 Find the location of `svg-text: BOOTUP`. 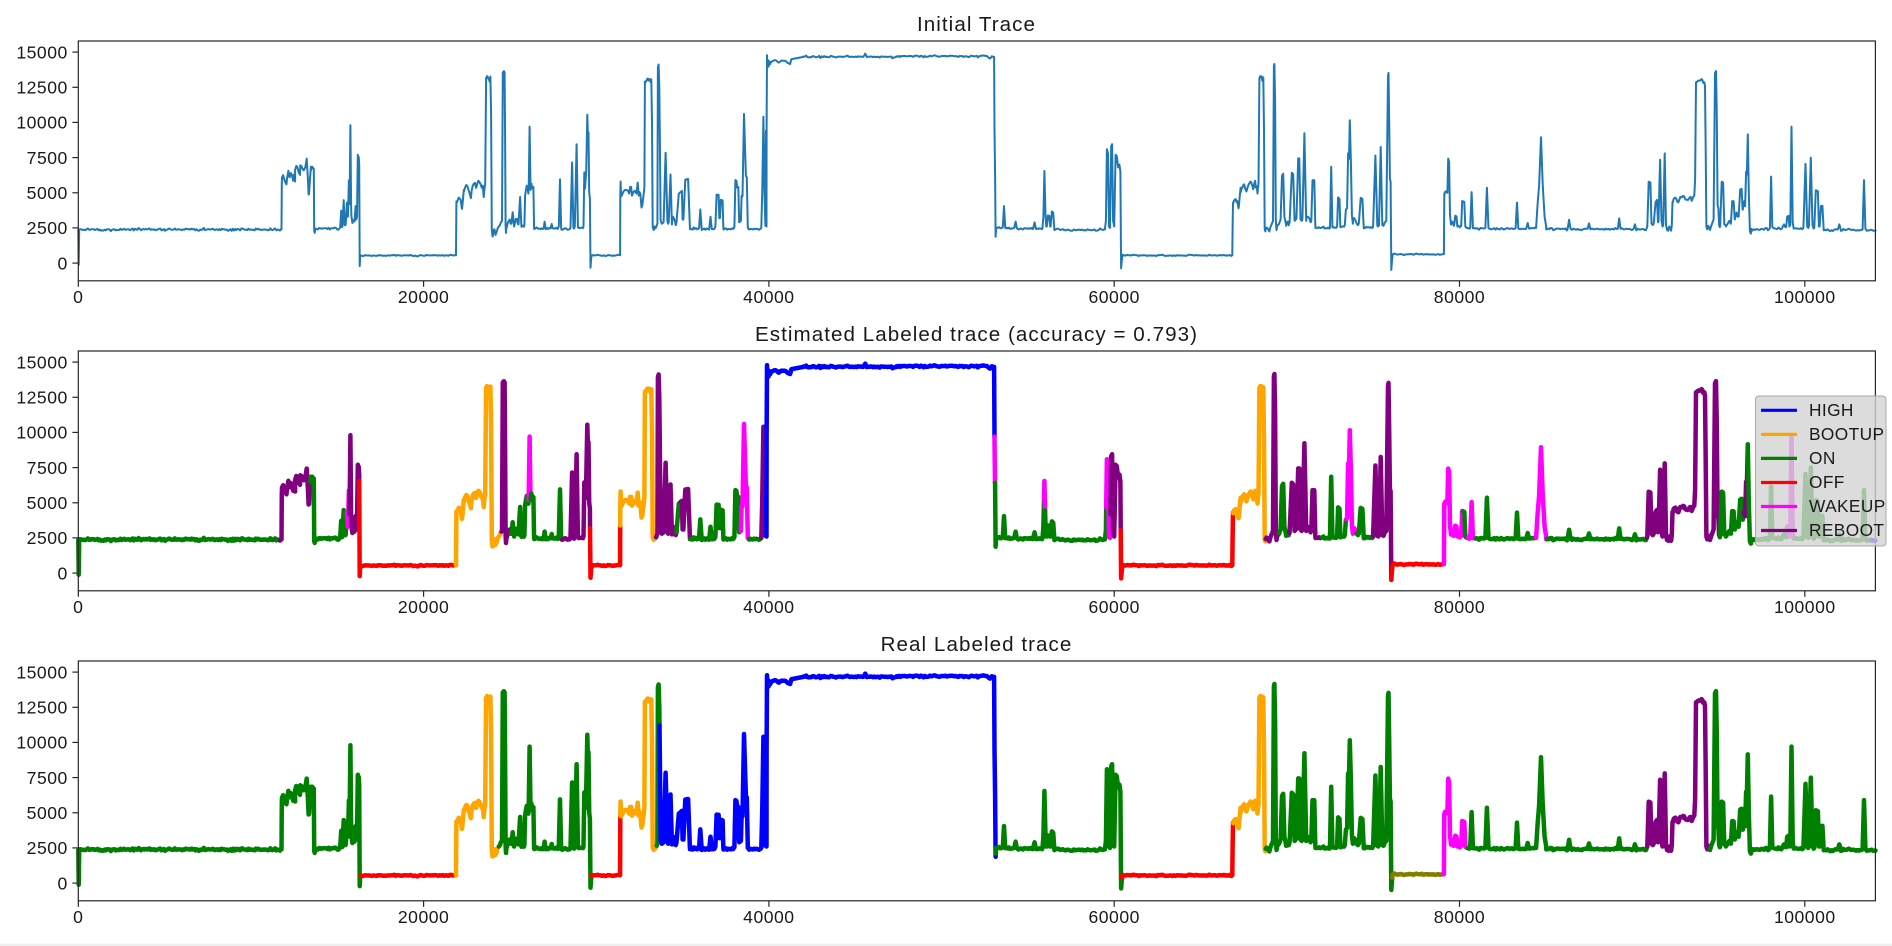

svg-text: BOOTUP is located at coordinates (1846, 434).